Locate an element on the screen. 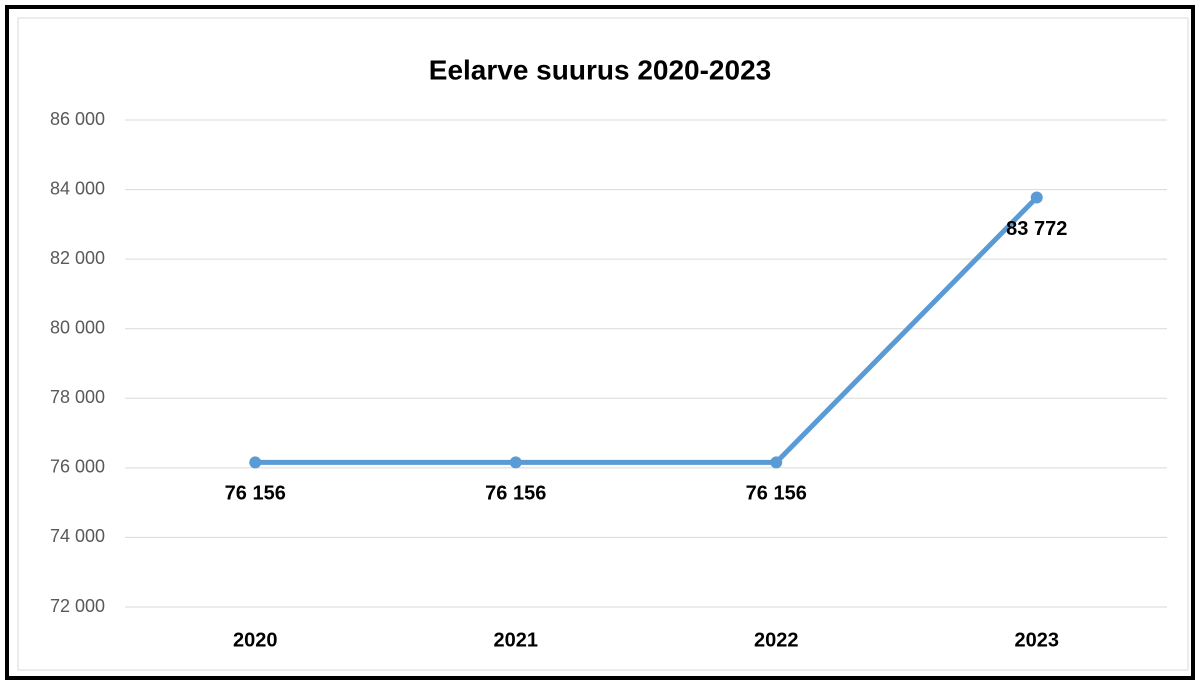 This screenshot has height=680, width=1198. data-label: 83 772 is located at coordinates (1036, 229).